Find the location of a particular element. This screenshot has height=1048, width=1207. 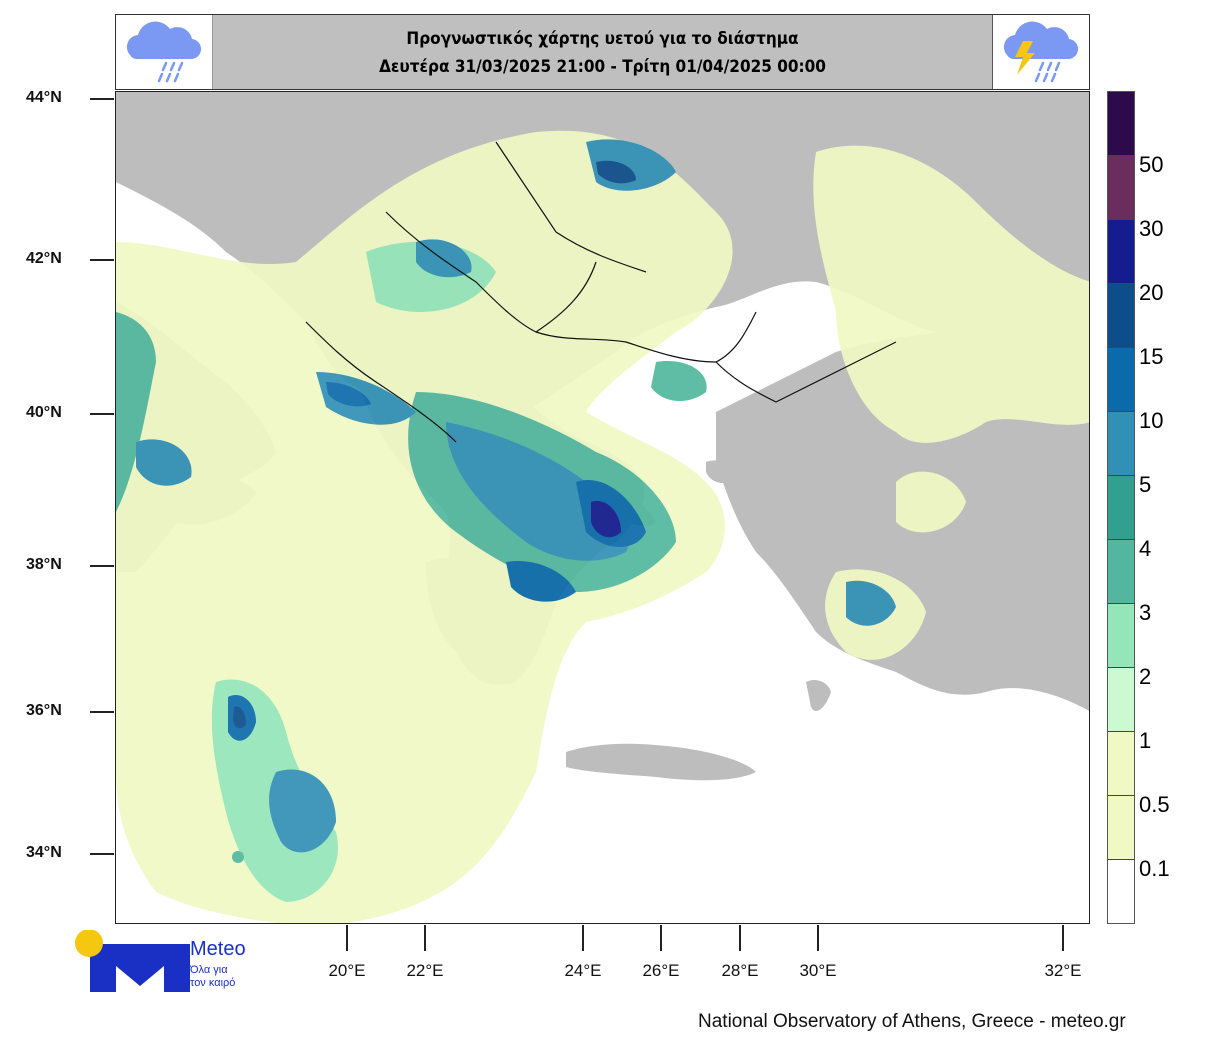

lon-tick-26: 26°E is located at coordinates (661, 955).